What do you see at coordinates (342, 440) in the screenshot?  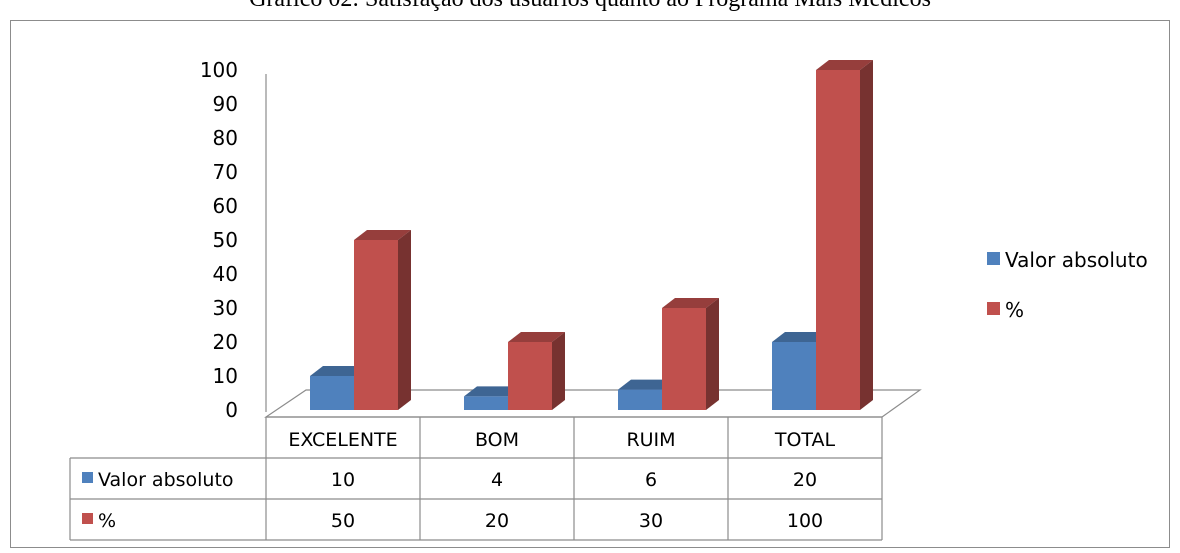 I see `x-tick-label: EXCELENTE` at bounding box center [342, 440].